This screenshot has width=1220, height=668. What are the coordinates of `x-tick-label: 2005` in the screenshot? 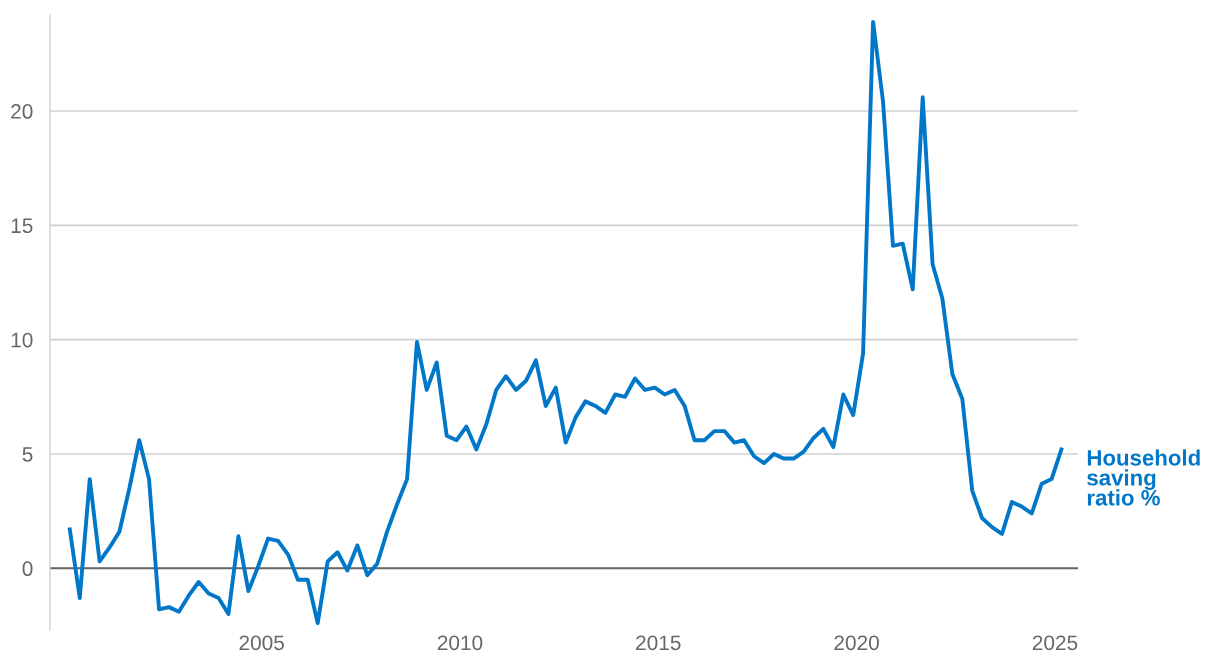 It's located at (261, 643).